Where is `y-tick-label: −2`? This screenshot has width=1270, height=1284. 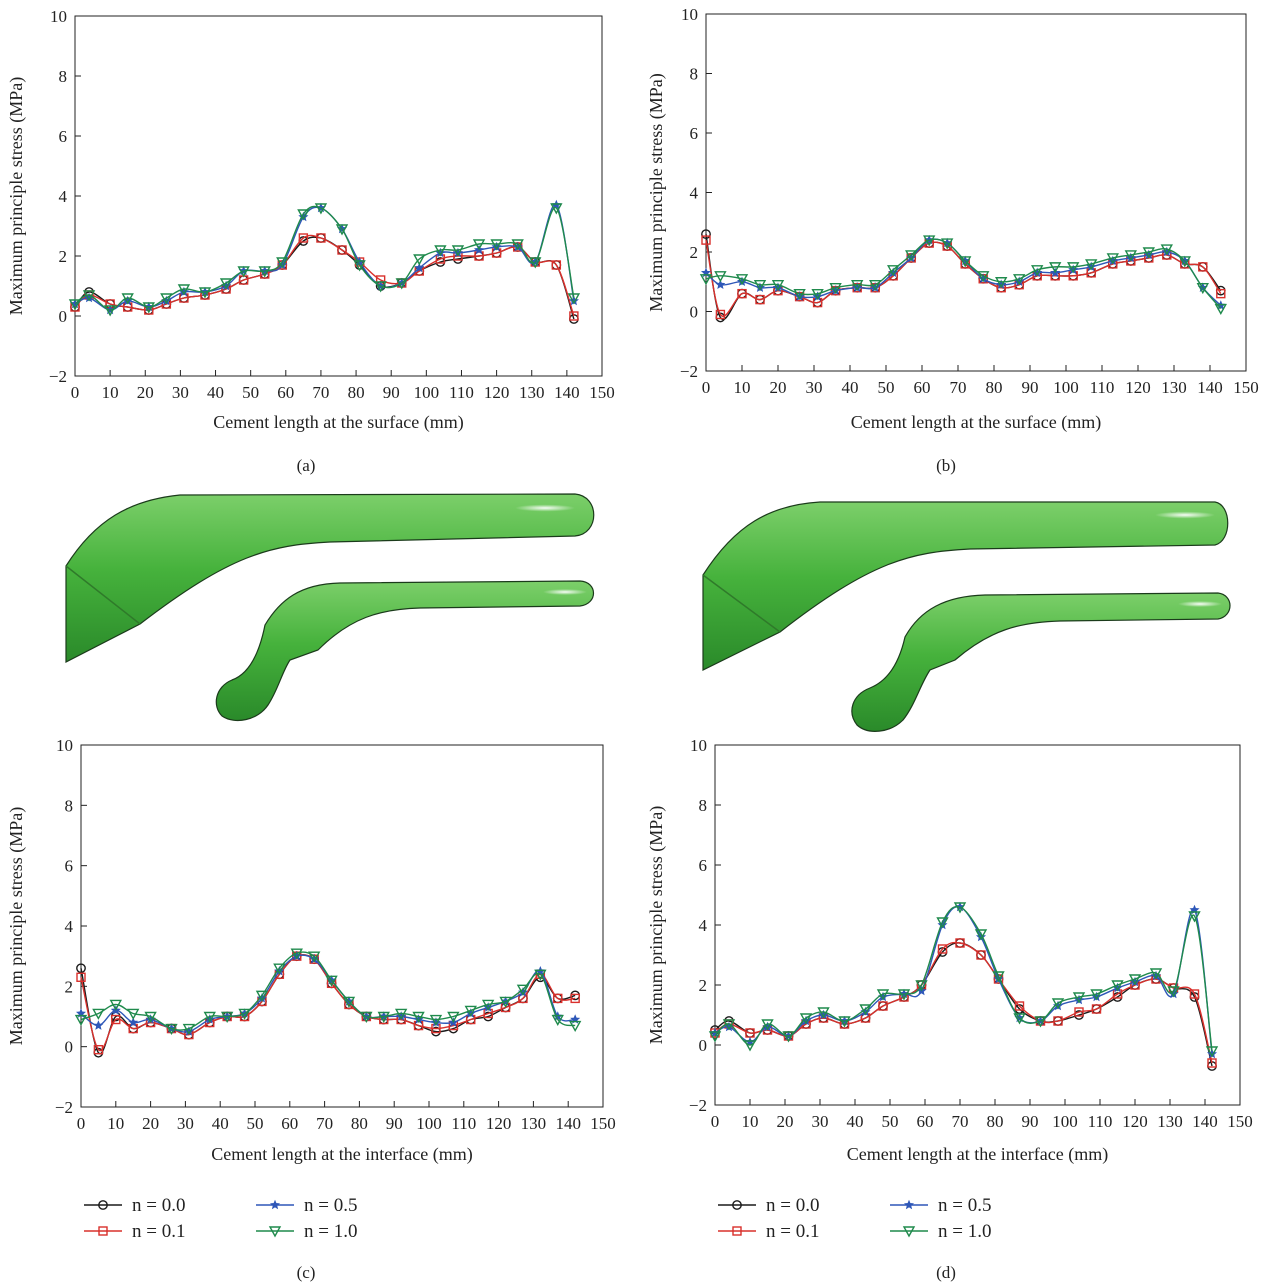 y-tick-label: −2 is located at coordinates (698, 1105).